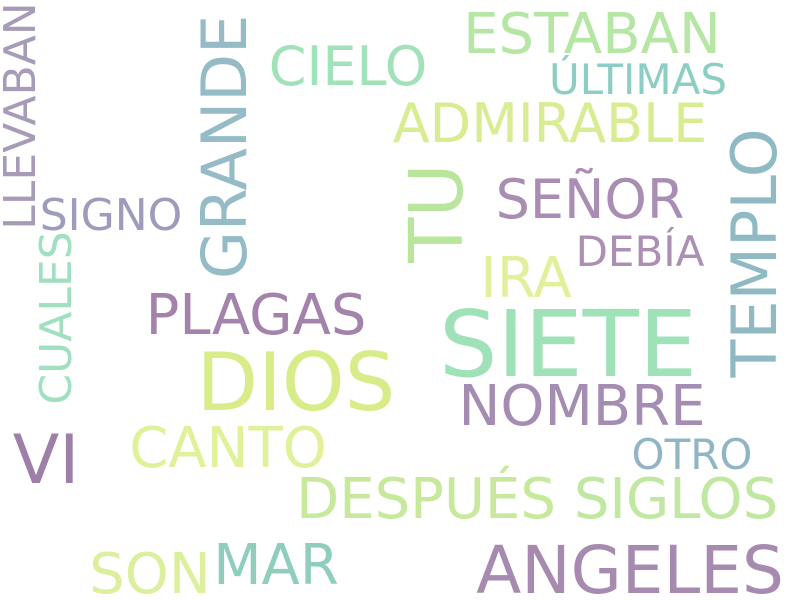 This screenshot has width=800, height=600. I want to click on word-tu: TU, so click(437, 213).